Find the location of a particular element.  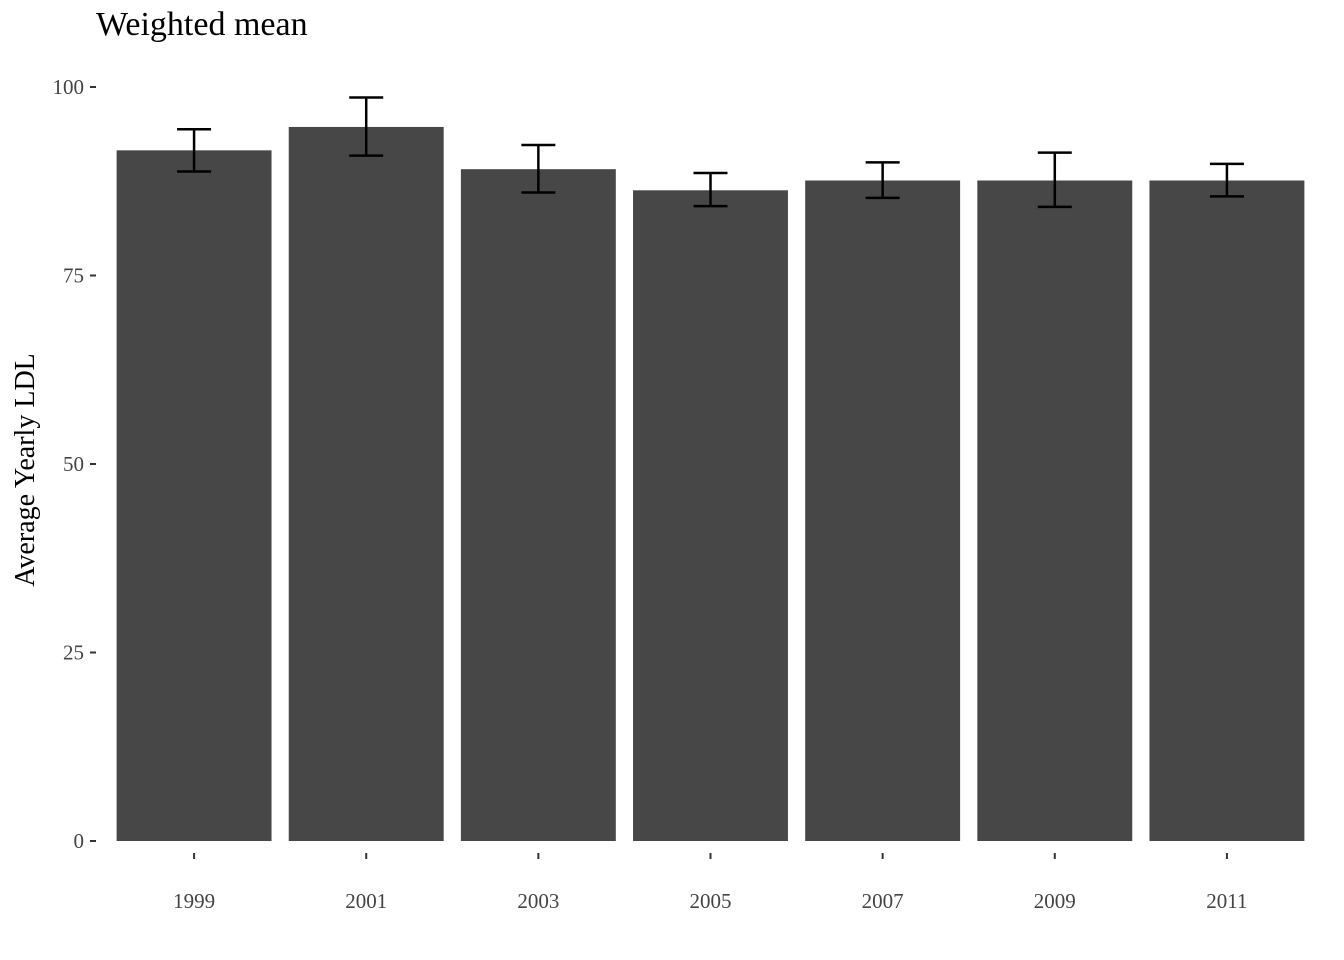

bar-2003 is located at coordinates (538, 505).